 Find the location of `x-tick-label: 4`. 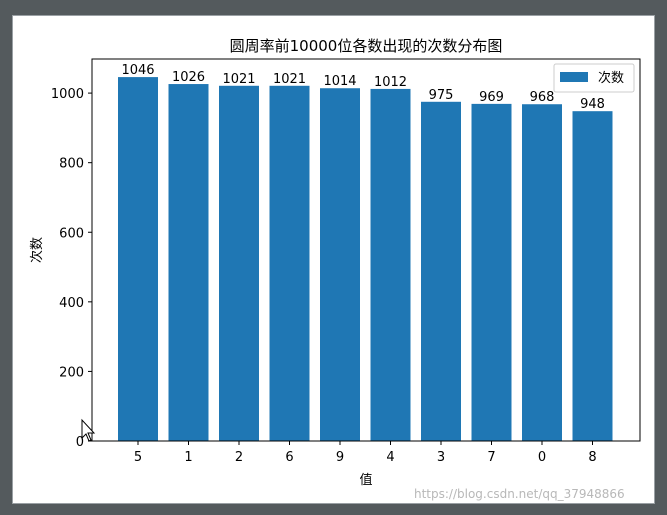

x-tick-label: 4 is located at coordinates (390, 457).